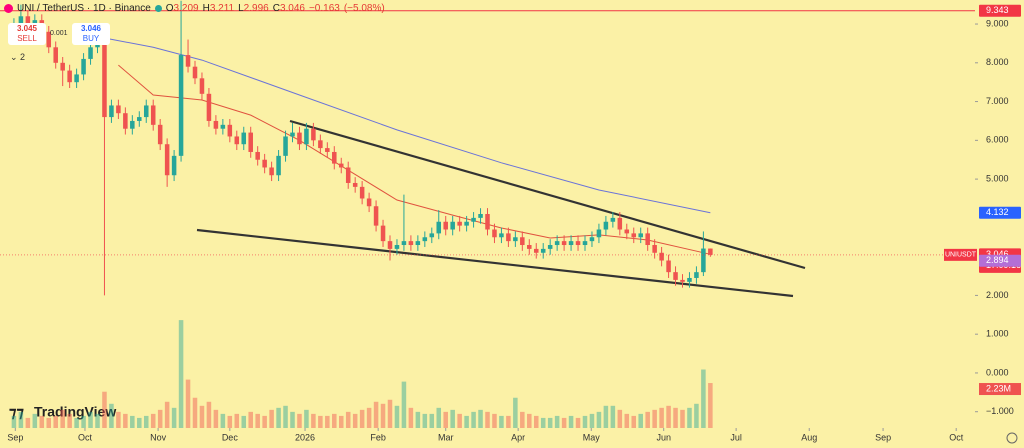  Describe the element at coordinates (18, 57) in the screenshot. I see `indicators-toggle: ⌄ 2` at that location.